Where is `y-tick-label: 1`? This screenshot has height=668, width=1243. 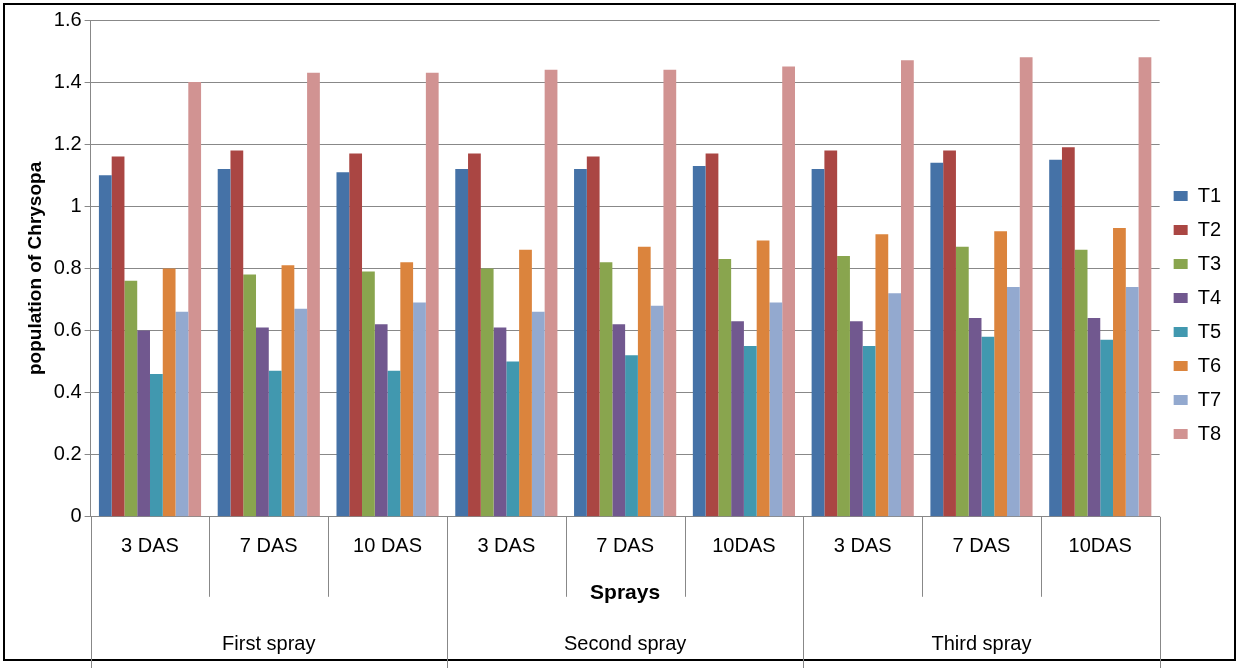 y-tick-label: 1 is located at coordinates (76, 204).